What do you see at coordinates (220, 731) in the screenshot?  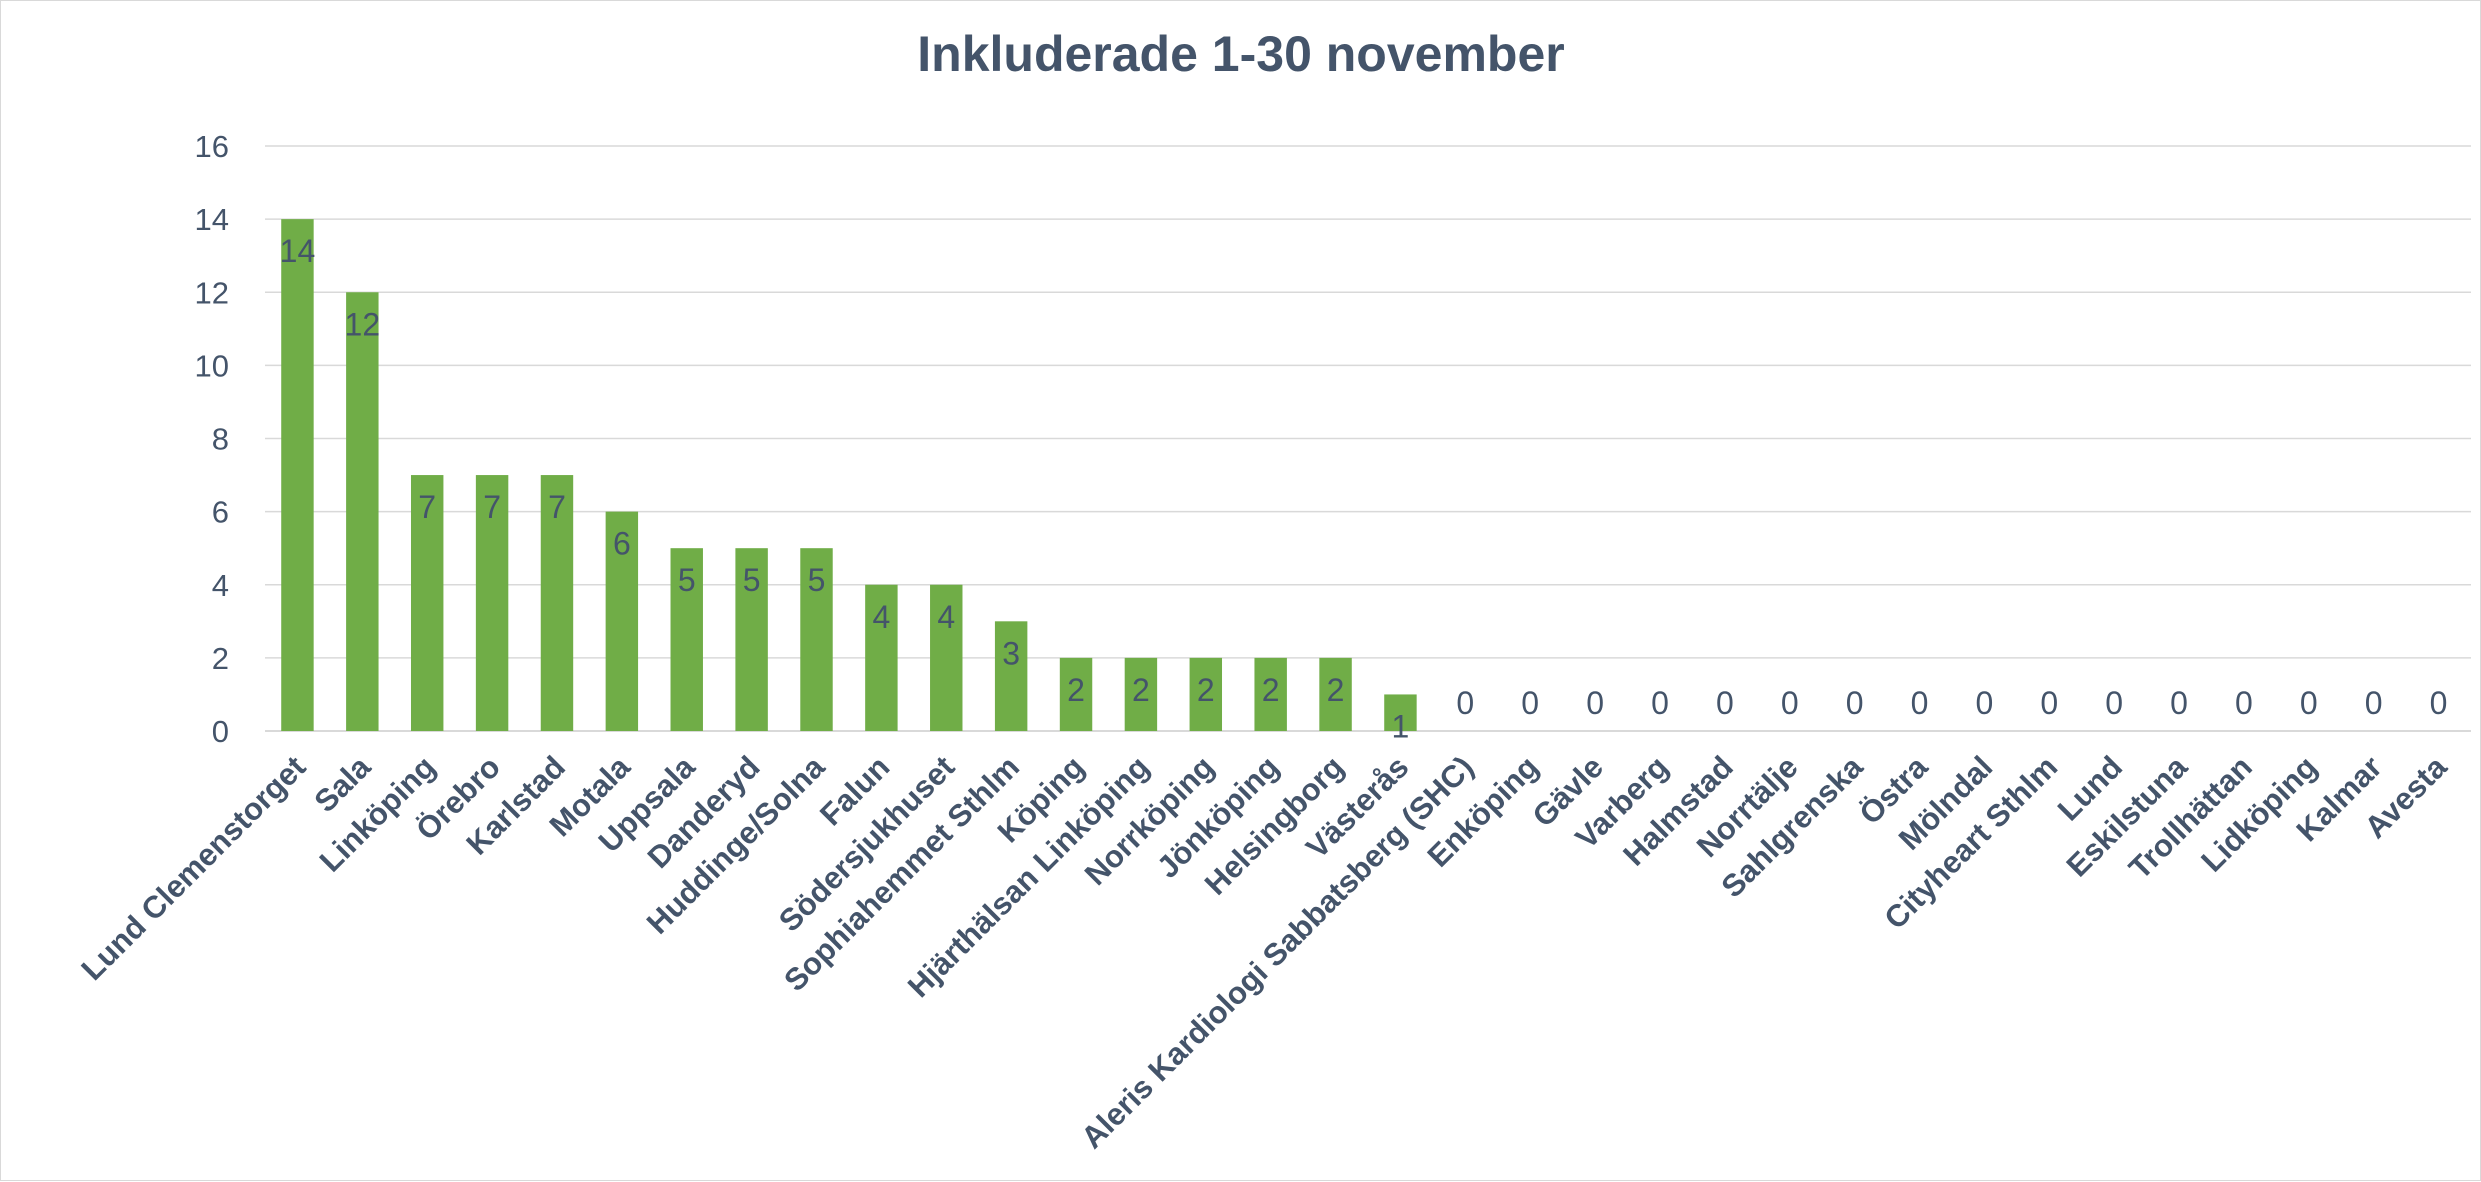 I see `y-tick-label: 0` at bounding box center [220, 731].